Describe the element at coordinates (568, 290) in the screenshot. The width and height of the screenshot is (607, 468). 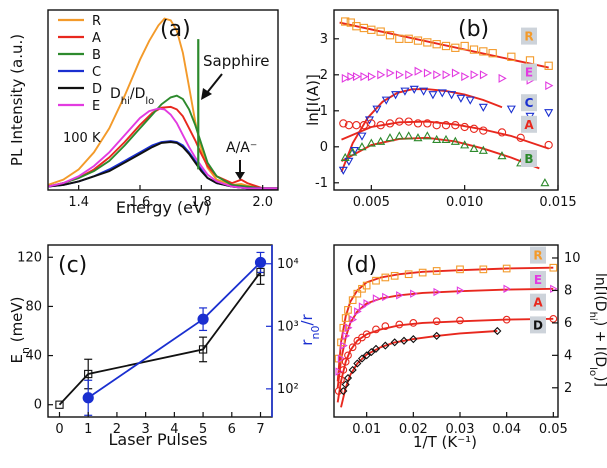
I see `panel-d-ytick-label: 8` at that location.